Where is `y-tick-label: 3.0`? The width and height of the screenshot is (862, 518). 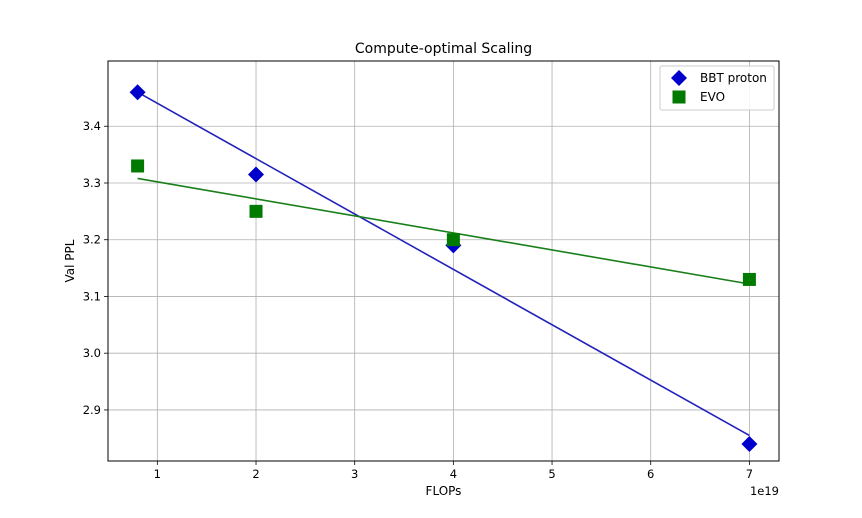
y-tick-label: 3.0 is located at coordinates (92, 353).